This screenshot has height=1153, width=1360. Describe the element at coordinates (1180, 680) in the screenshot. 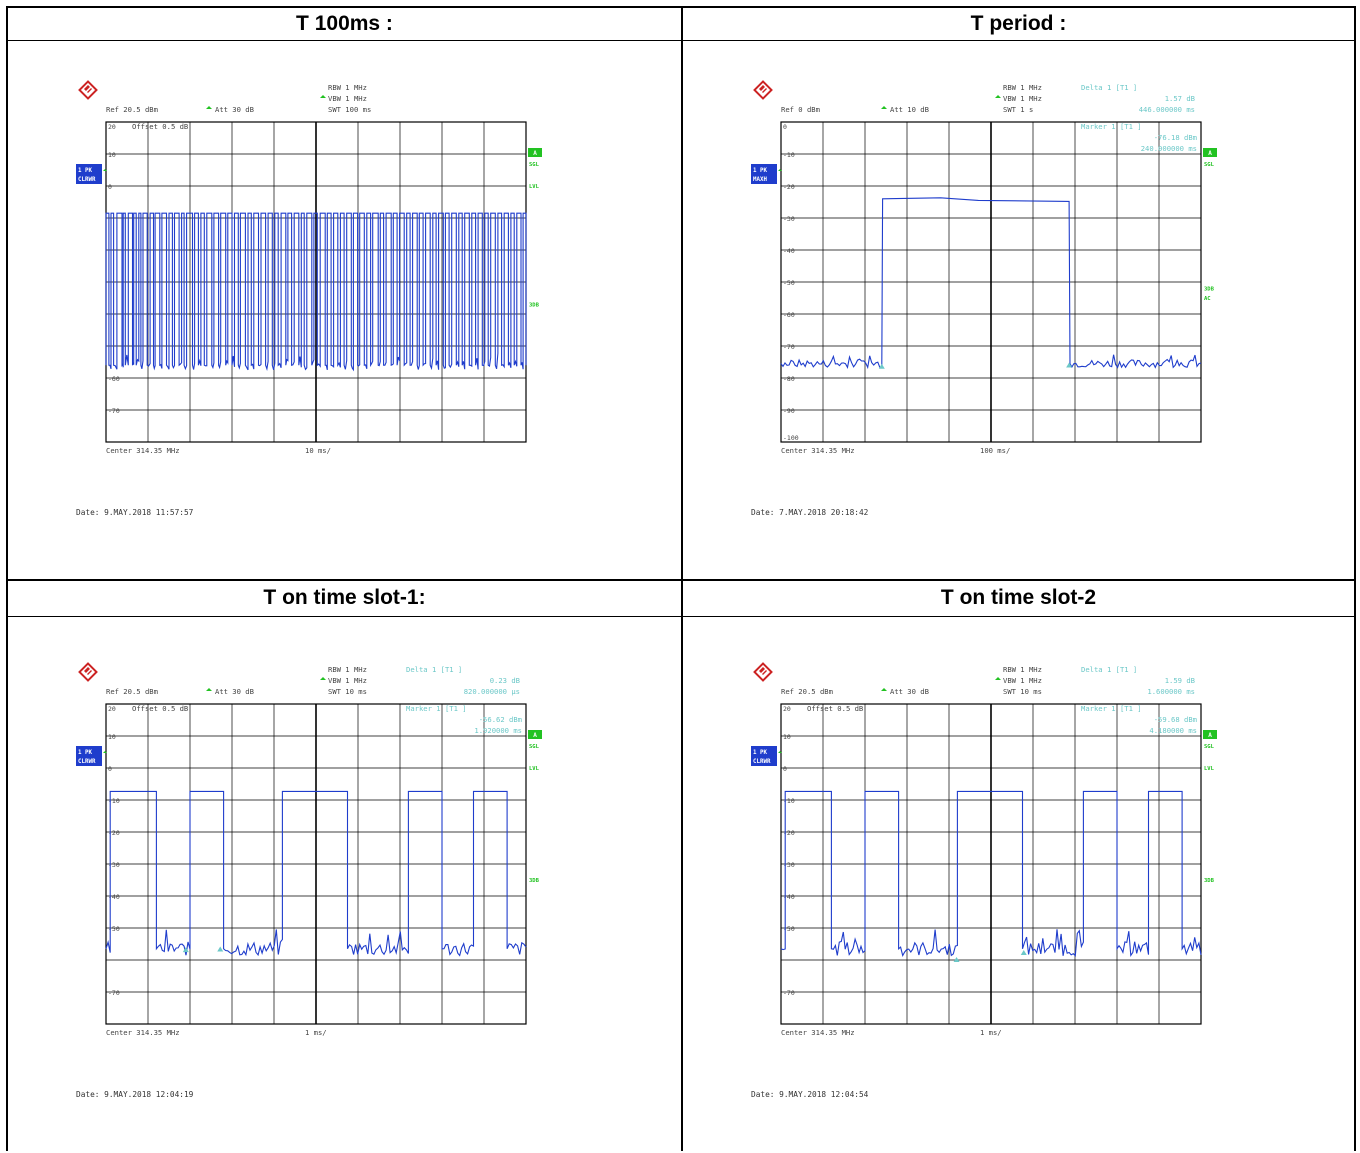

I see `delta-marker-1: 1.59 dB` at that location.